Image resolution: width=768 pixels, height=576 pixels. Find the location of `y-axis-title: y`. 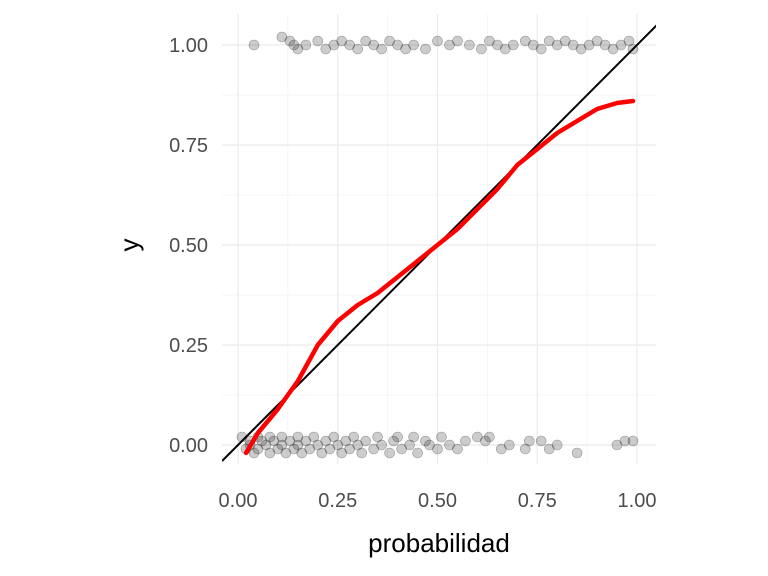

y-axis-title: y is located at coordinates (129, 245).